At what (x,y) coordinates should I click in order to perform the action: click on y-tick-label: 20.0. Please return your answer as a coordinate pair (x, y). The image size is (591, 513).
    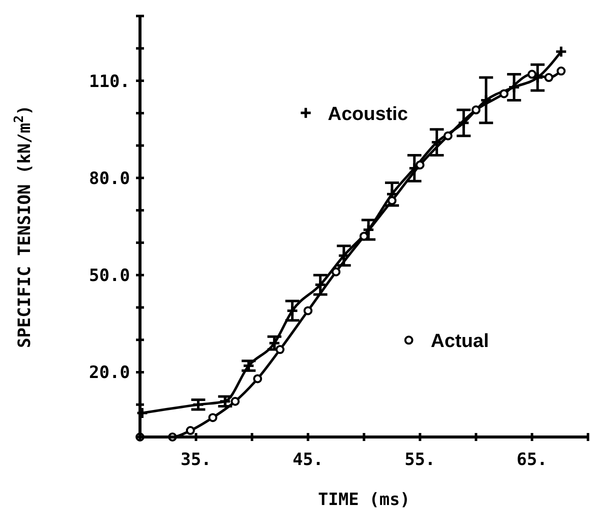
    Looking at the image, I should click on (109, 373).